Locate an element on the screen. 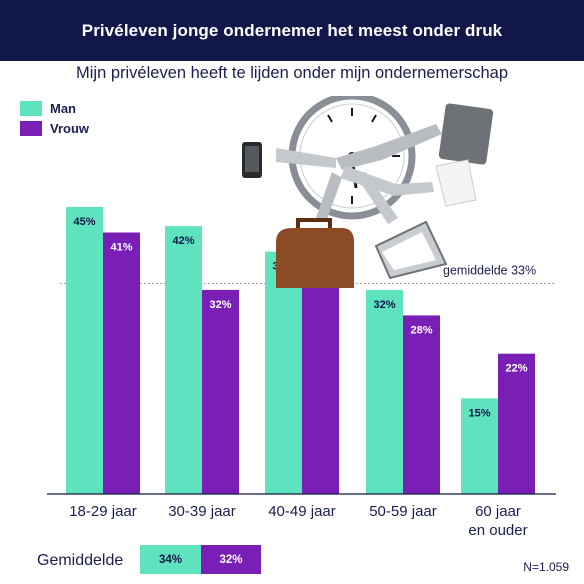 The width and height of the screenshot is (584, 584). legend-swatch-man is located at coordinates (31, 108).